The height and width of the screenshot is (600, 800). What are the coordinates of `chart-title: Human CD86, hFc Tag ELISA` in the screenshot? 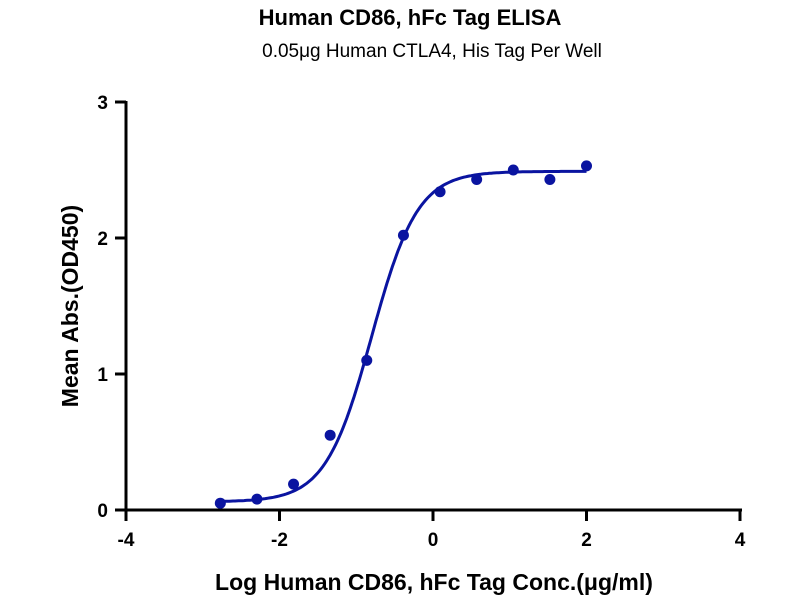 It's located at (410, 17).